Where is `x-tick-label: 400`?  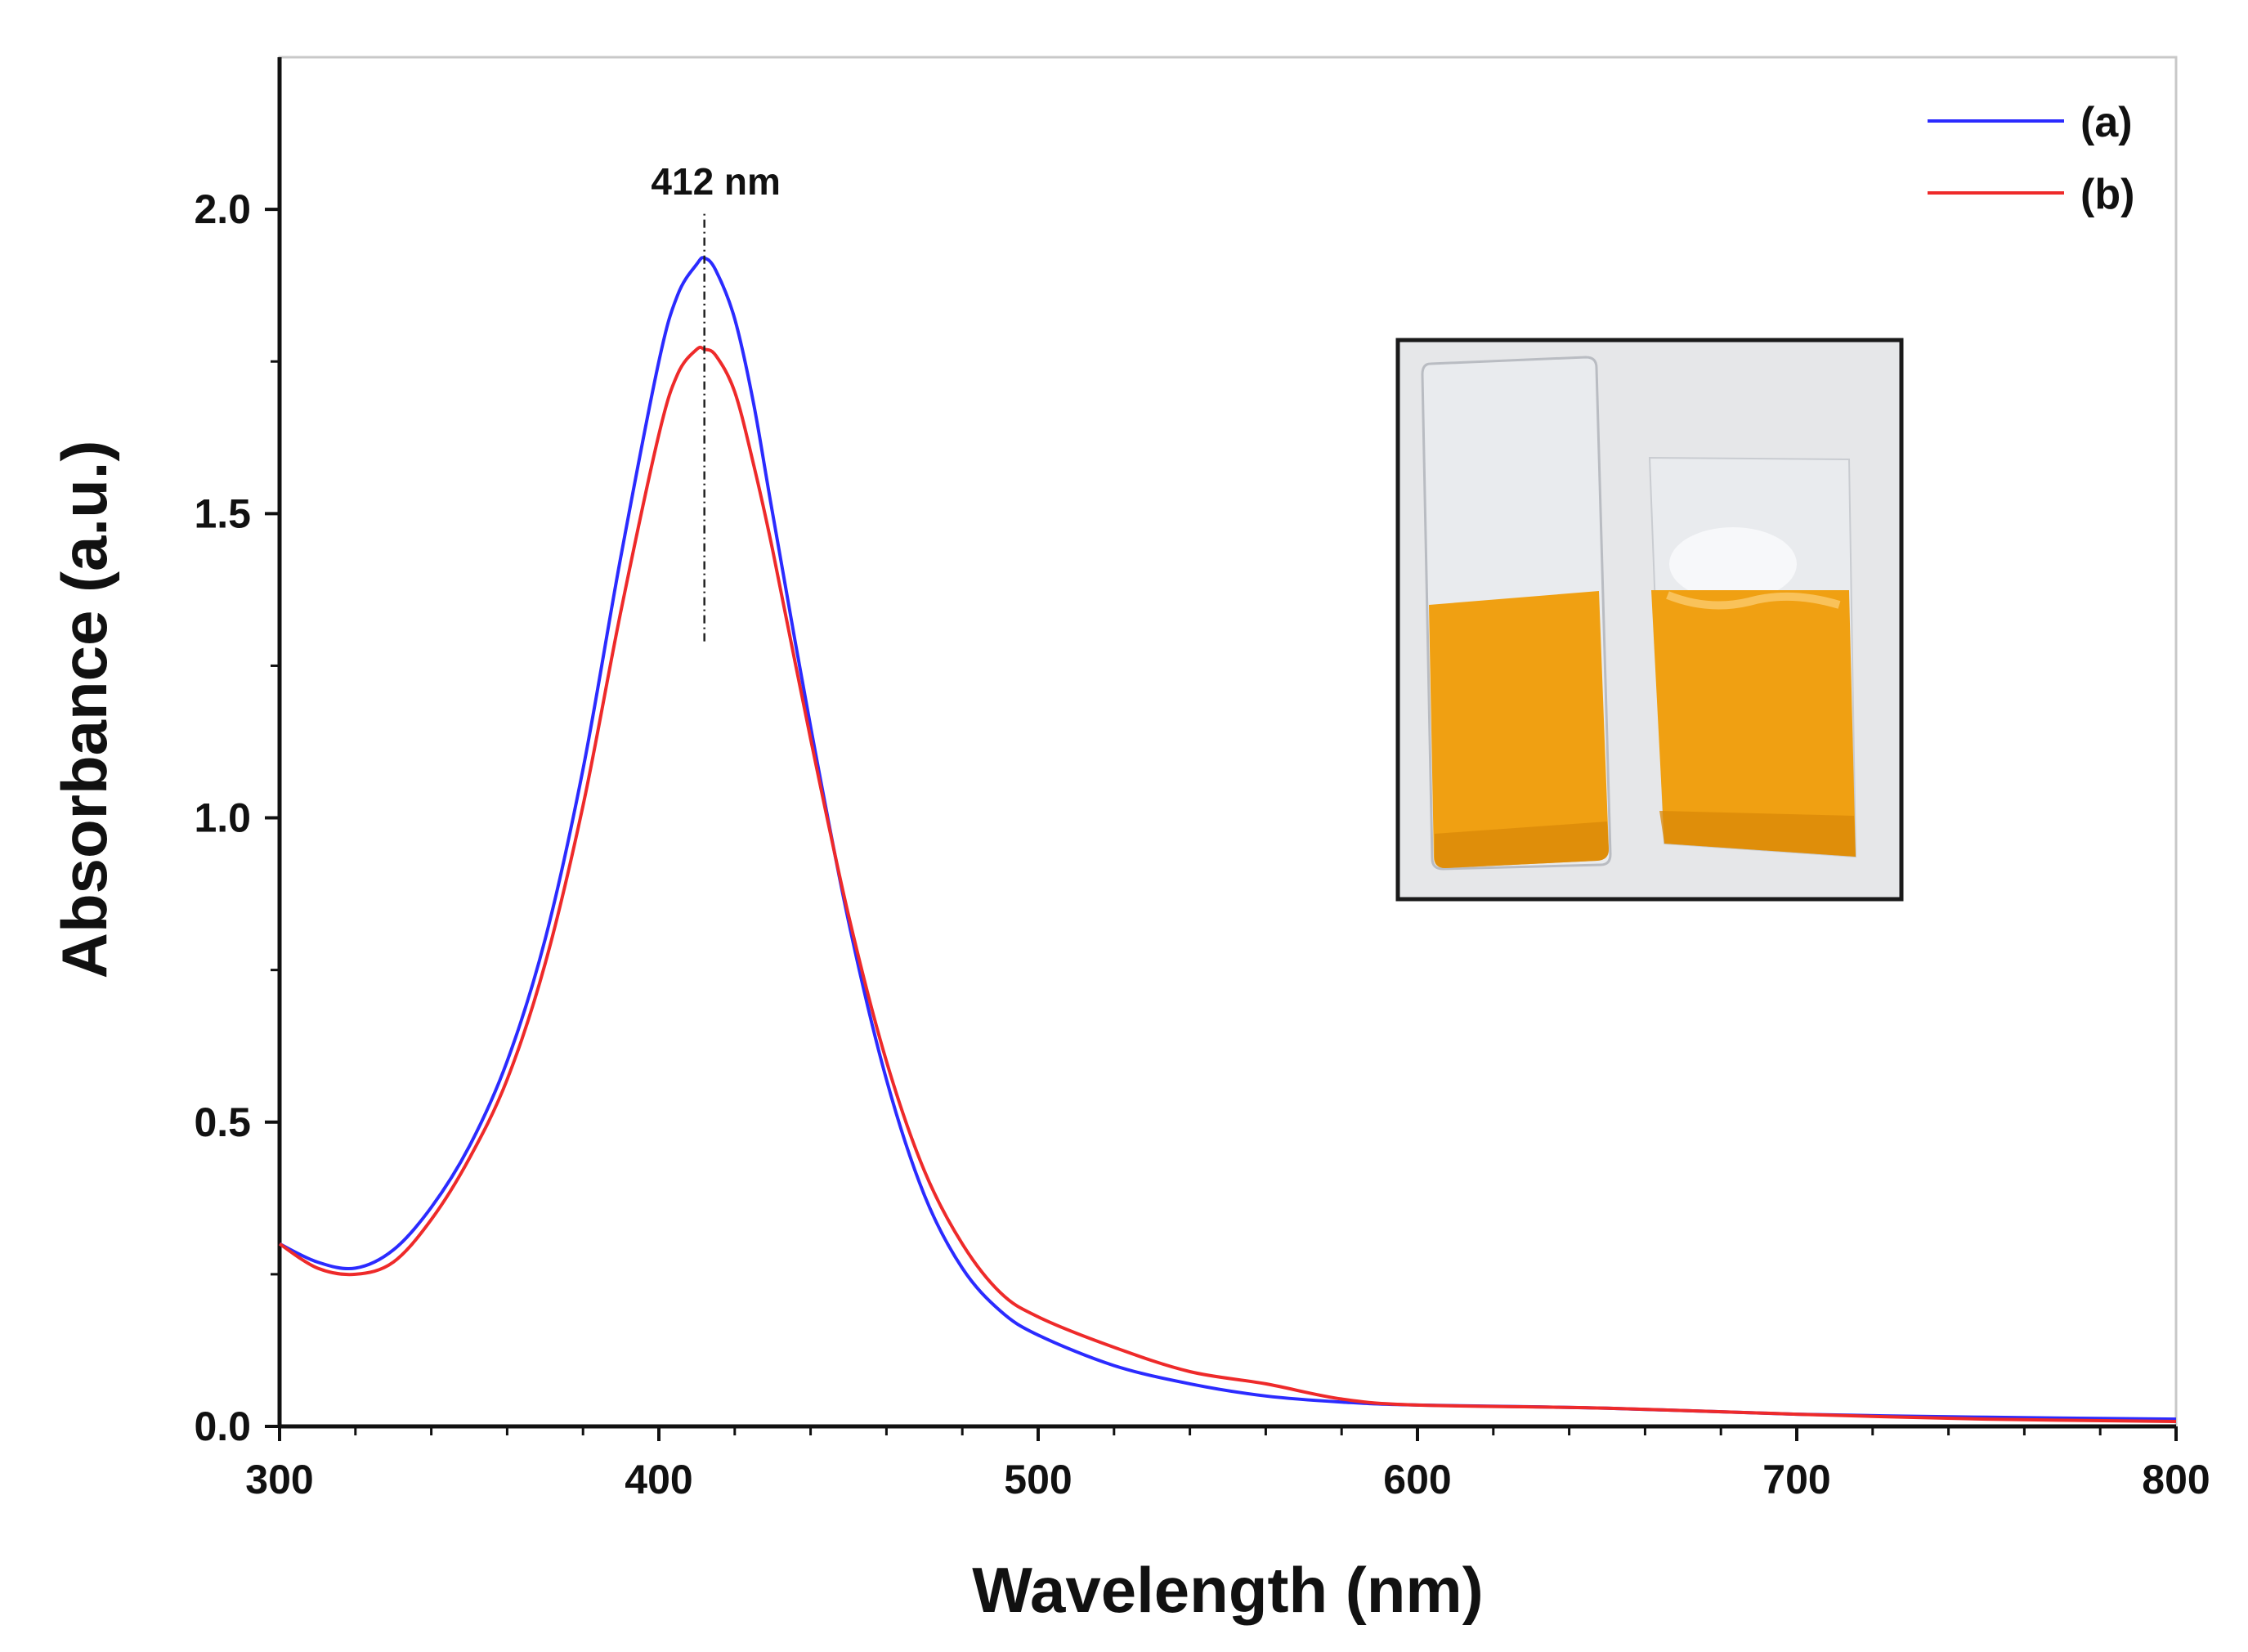 x-tick-label: 400 is located at coordinates (658, 1479).